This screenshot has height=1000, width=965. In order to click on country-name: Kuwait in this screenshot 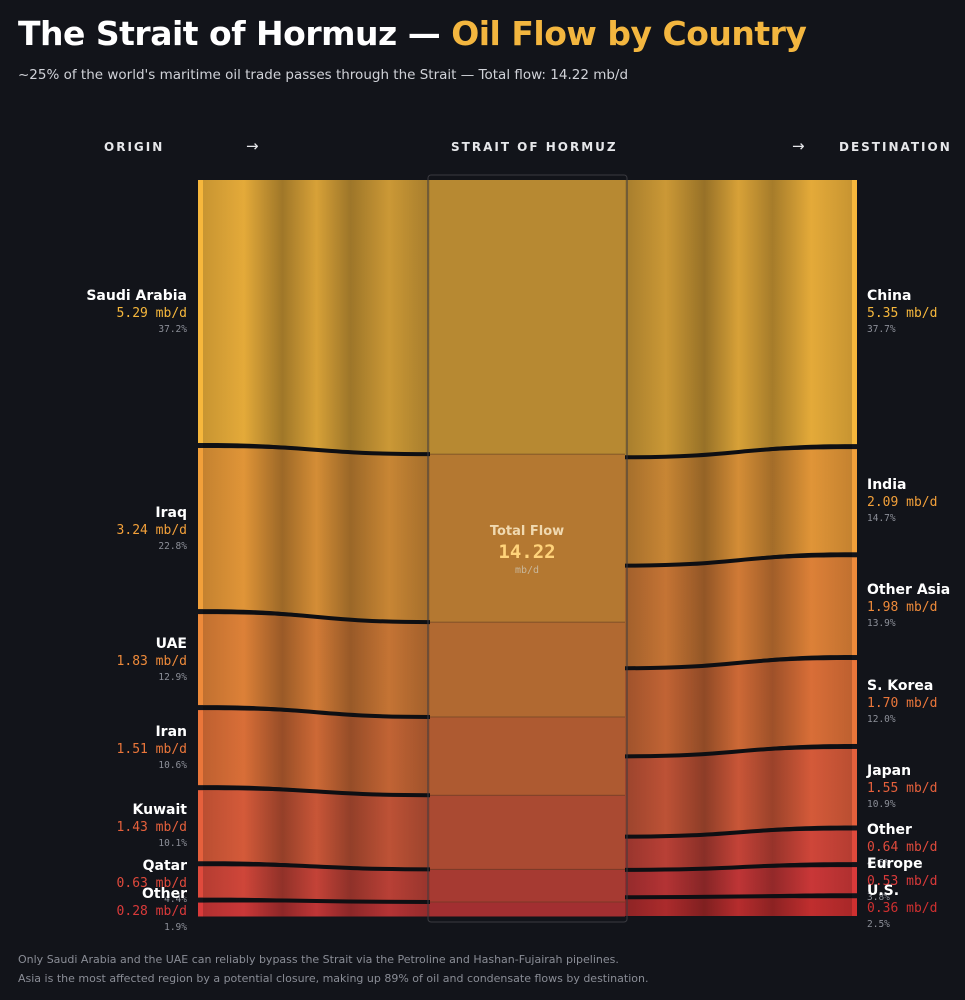, I will do `click(159, 809)`.